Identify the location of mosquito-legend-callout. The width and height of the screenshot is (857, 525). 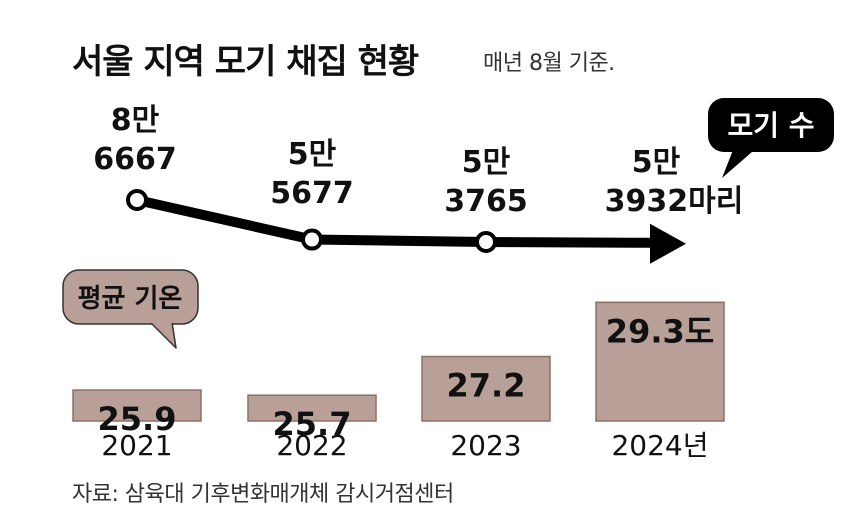
(771, 125).